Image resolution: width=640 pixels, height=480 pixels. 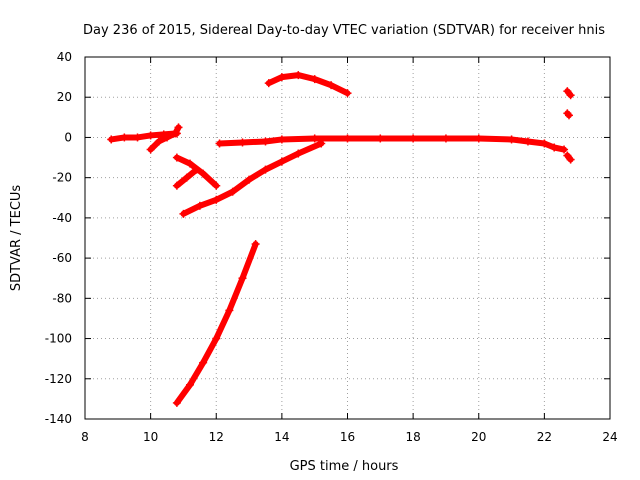 What do you see at coordinates (392, 144) in the screenshot?
I see `series-arc-main-near-zero` at bounding box center [392, 144].